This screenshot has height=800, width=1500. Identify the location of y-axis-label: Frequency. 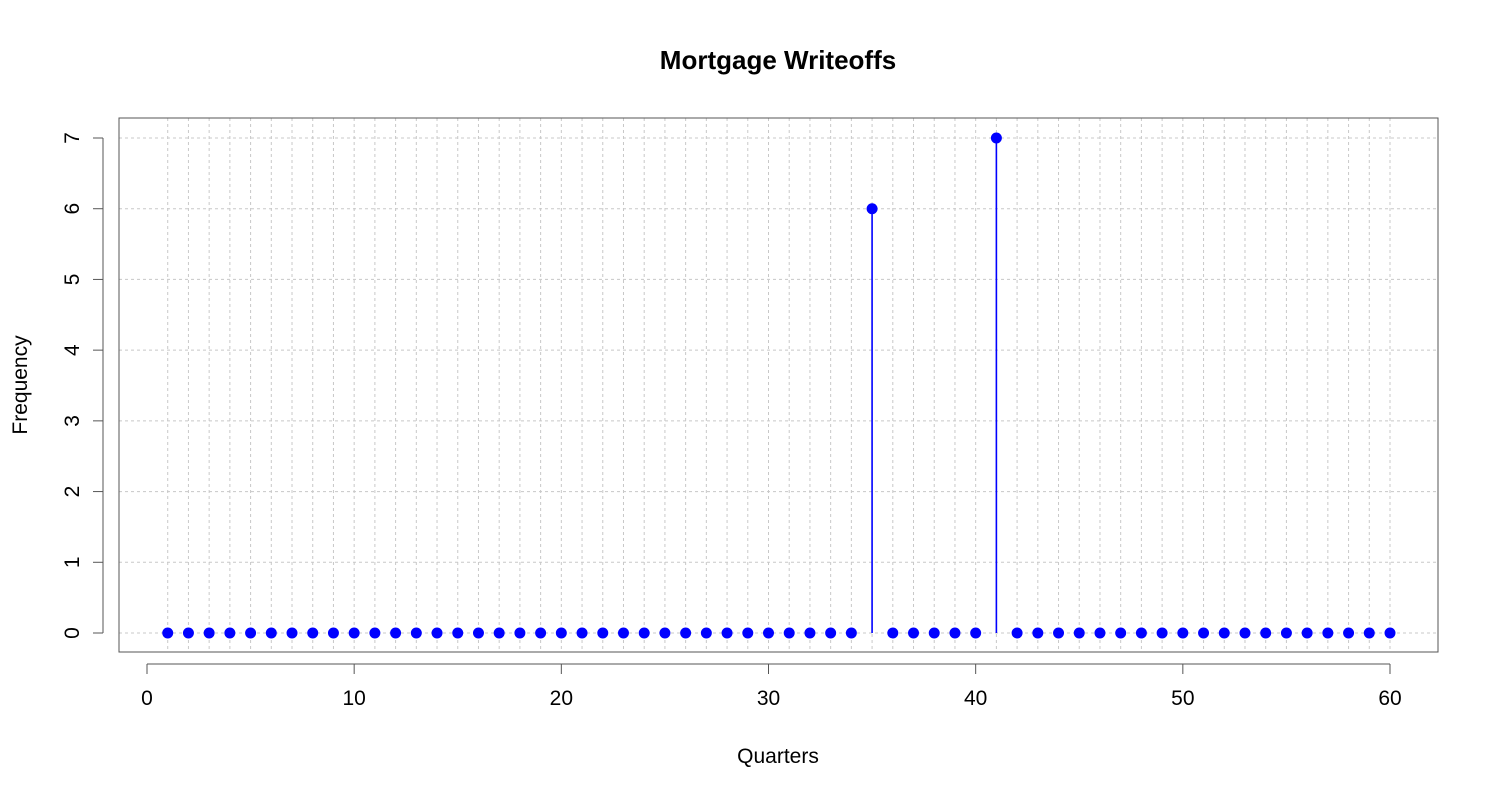
(20, 385).